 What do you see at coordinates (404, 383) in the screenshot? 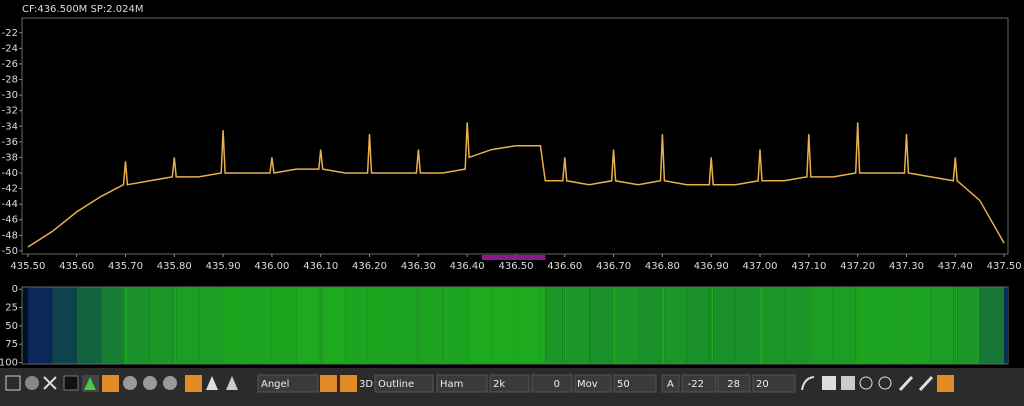
I see `style-dropdown` at bounding box center [404, 383].